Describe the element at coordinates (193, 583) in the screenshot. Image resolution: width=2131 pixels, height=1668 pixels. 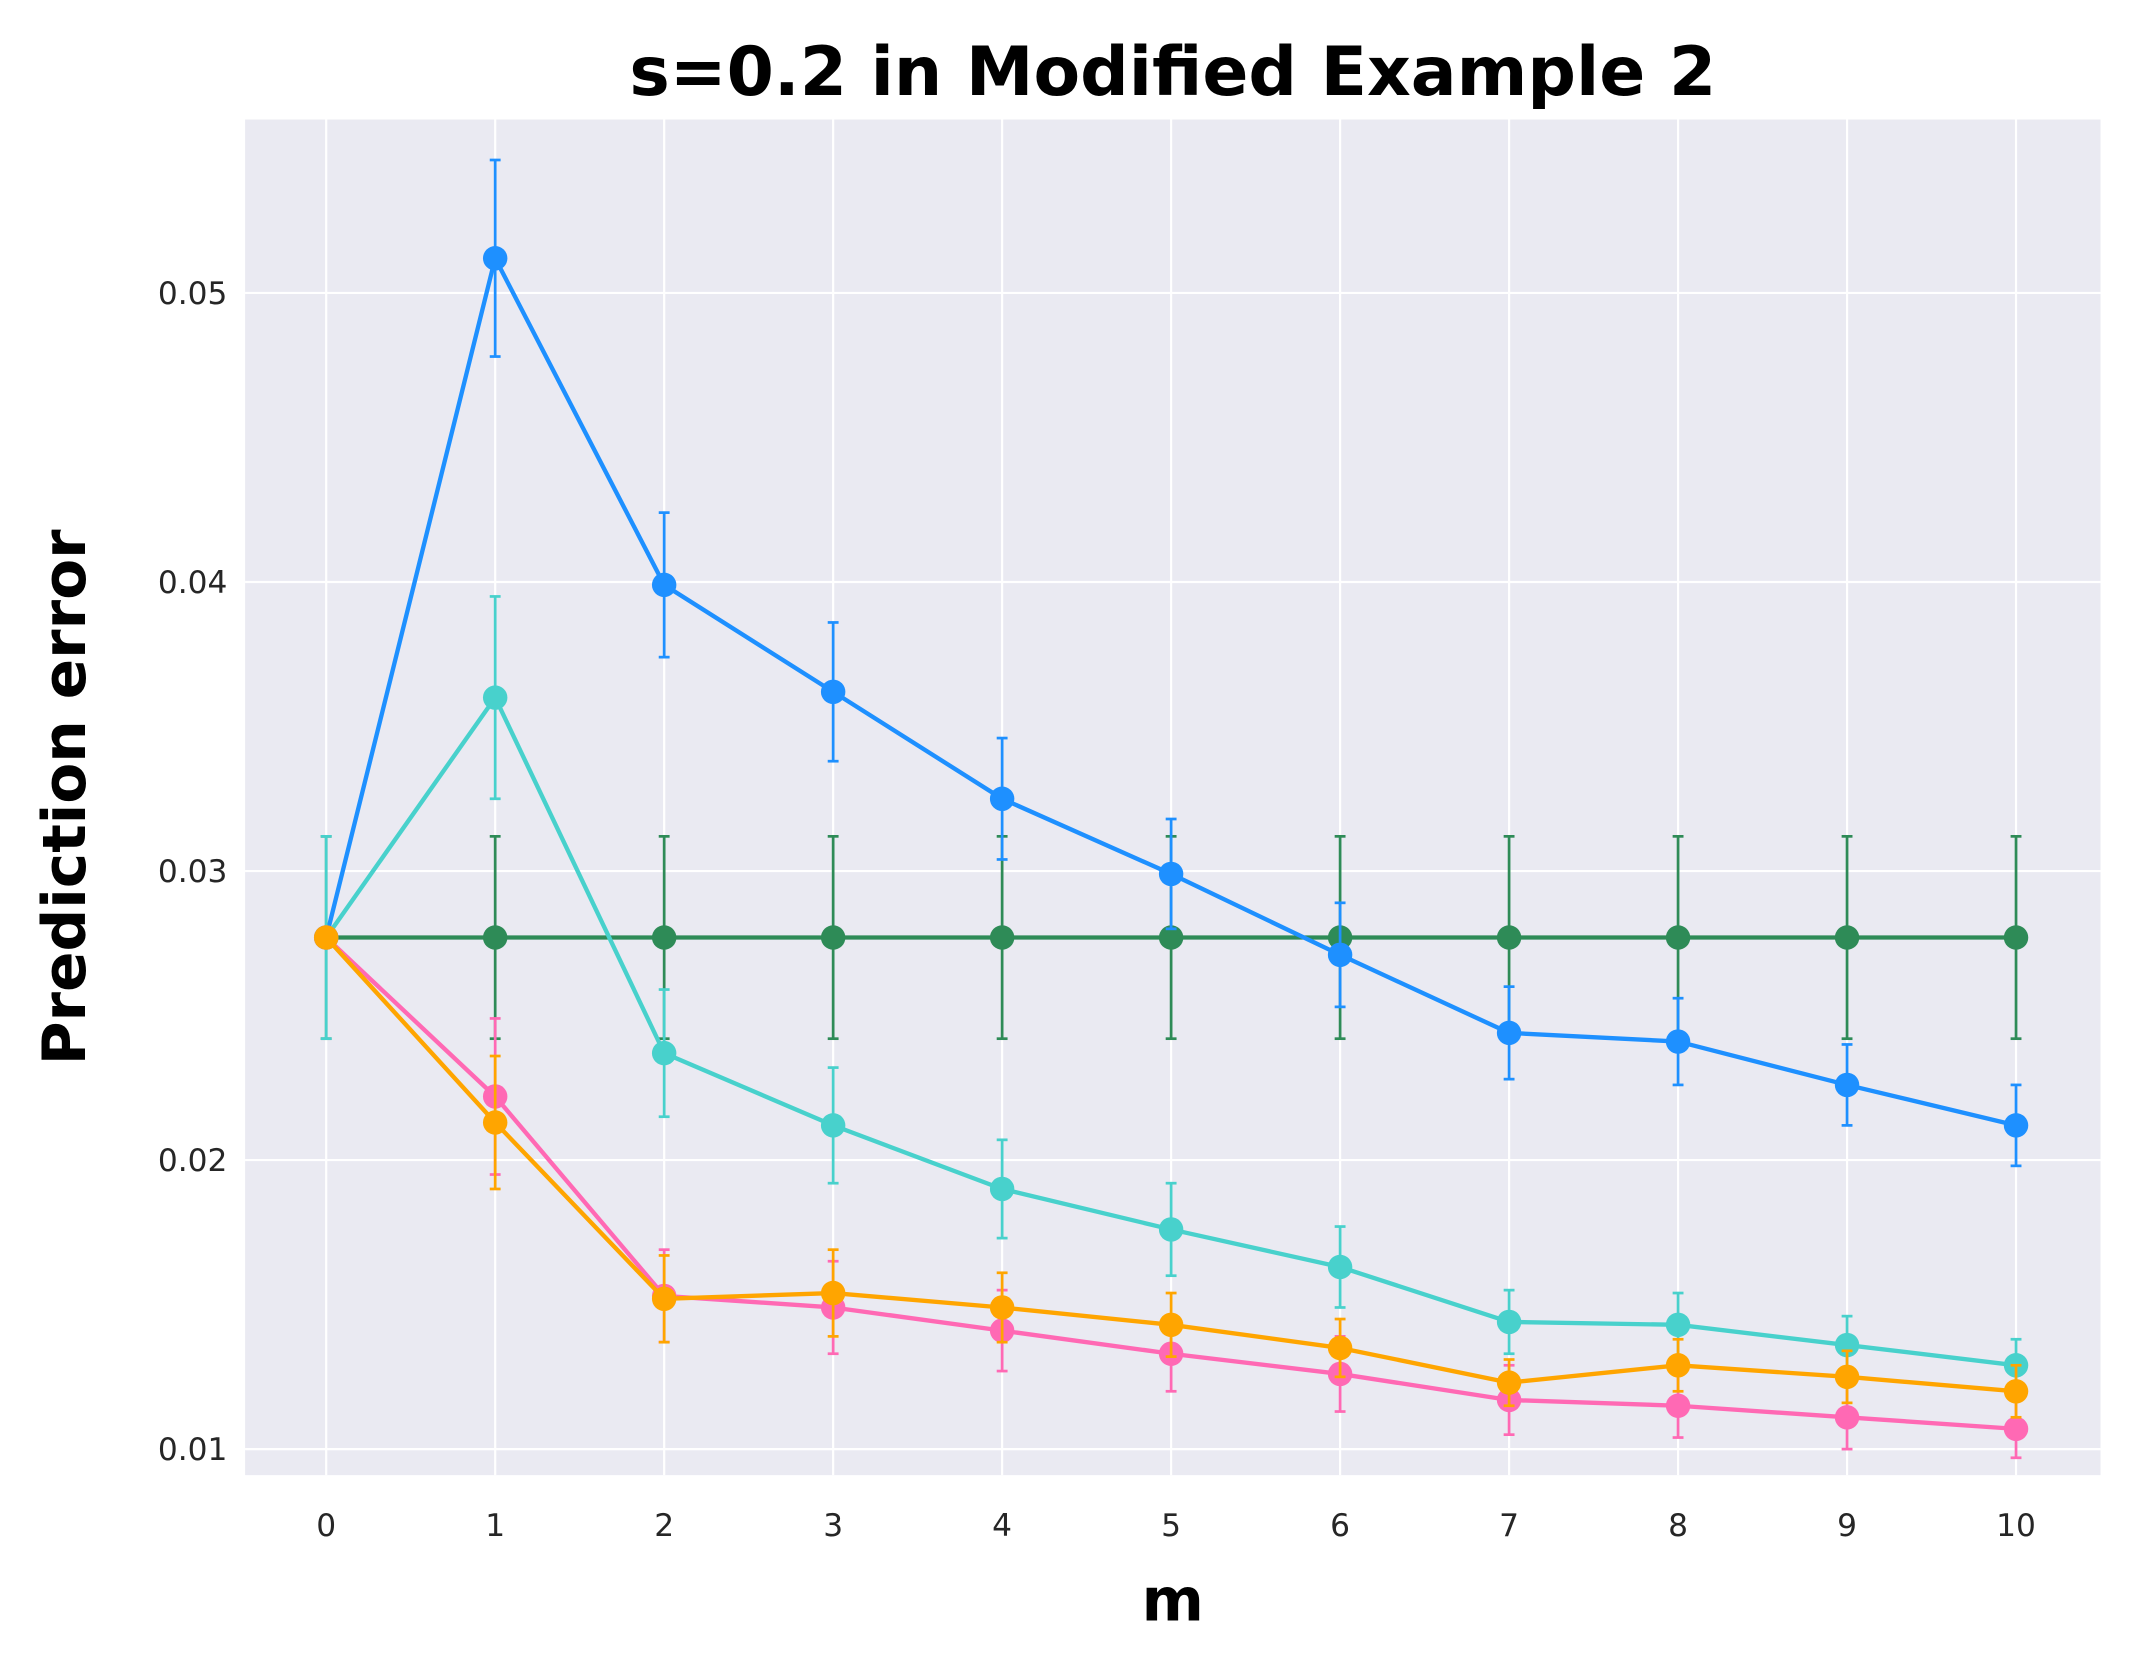
I see `y-tick-label: 0.04` at that location.